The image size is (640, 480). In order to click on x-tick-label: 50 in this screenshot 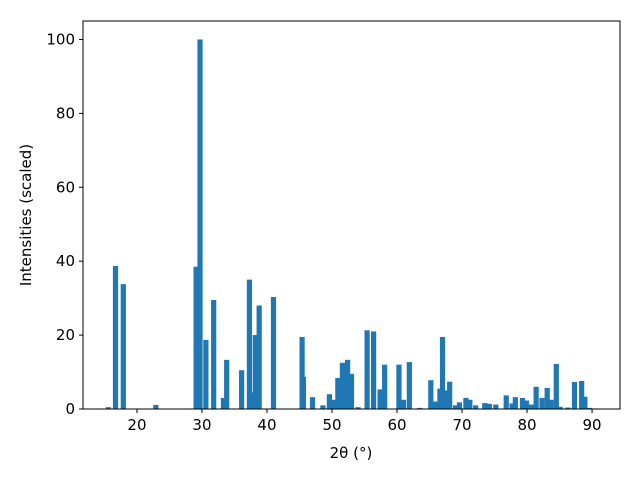, I will do `click(331, 425)`.